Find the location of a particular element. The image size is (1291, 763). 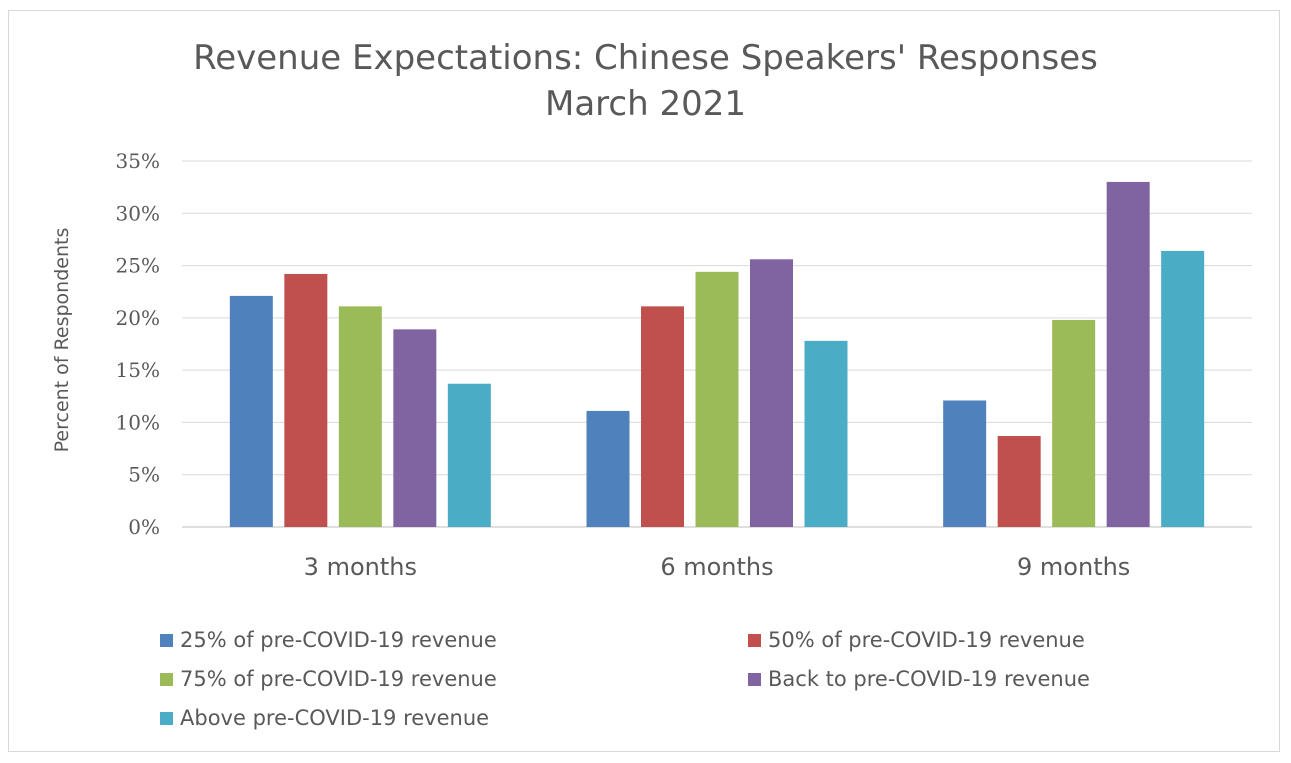

x-tick-label: 9 months is located at coordinates (1073, 567).